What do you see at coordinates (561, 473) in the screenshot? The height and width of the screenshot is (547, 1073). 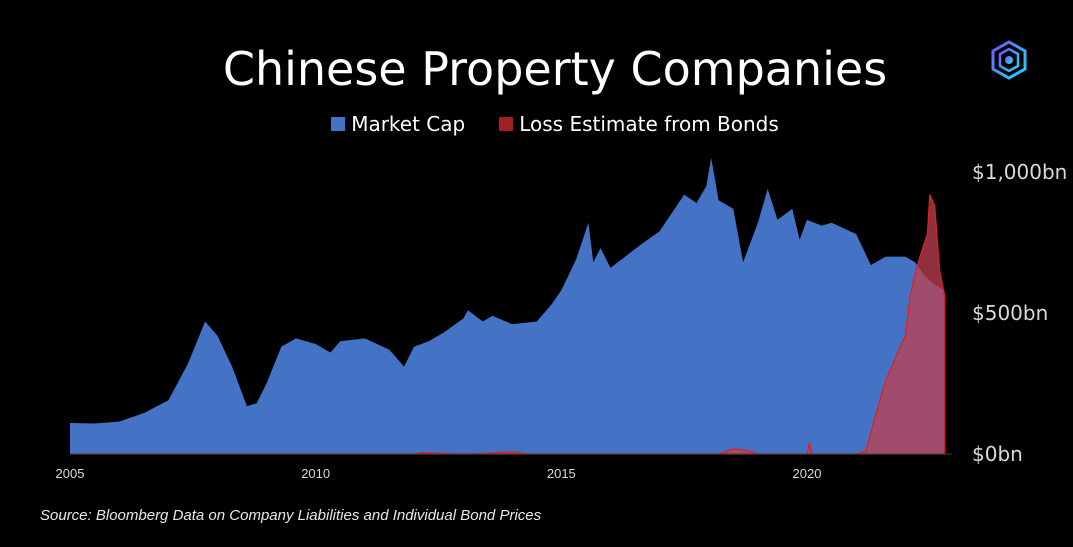 I see `x-tick-label-2015: 2015` at bounding box center [561, 473].